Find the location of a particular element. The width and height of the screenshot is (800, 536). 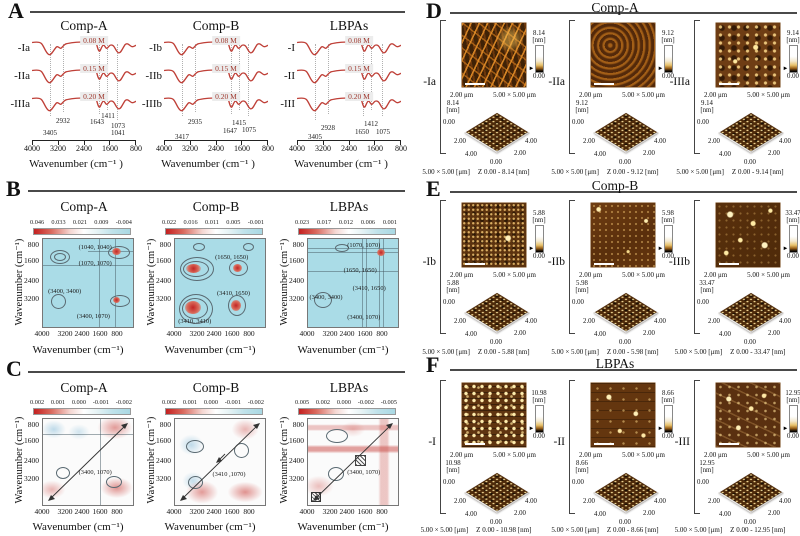

correlation-map: (3410 ,1070) is located at coordinates (220, 462).